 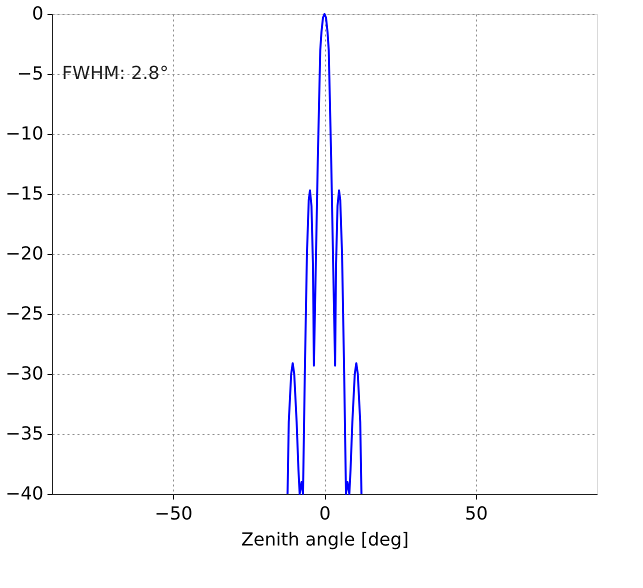 I want to click on x-tick-label: 0, so click(x=325, y=514).